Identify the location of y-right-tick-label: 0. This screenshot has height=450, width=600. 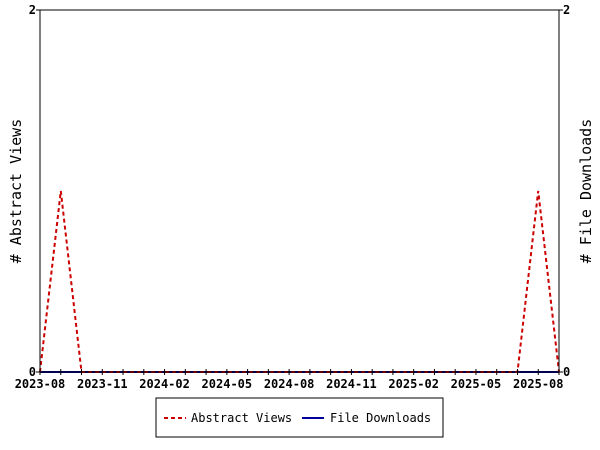
(566, 372).